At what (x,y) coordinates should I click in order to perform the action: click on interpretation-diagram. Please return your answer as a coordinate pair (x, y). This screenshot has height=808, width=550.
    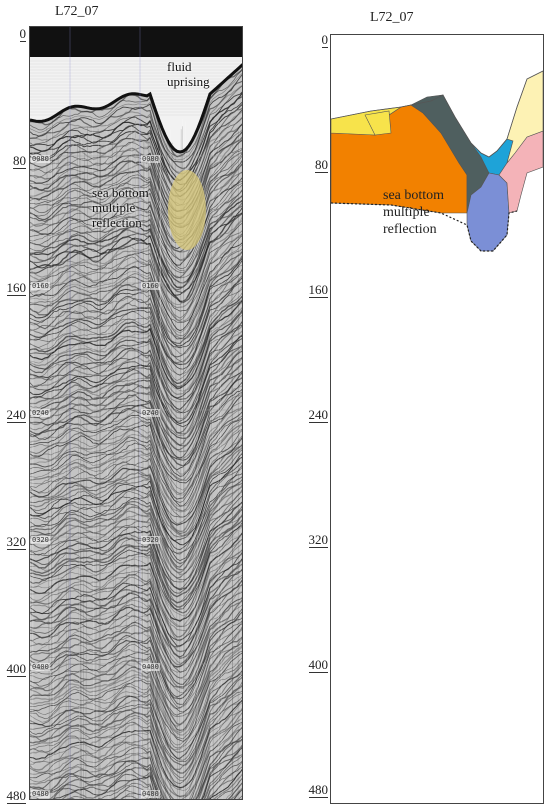
    Looking at the image, I should click on (437, 161).